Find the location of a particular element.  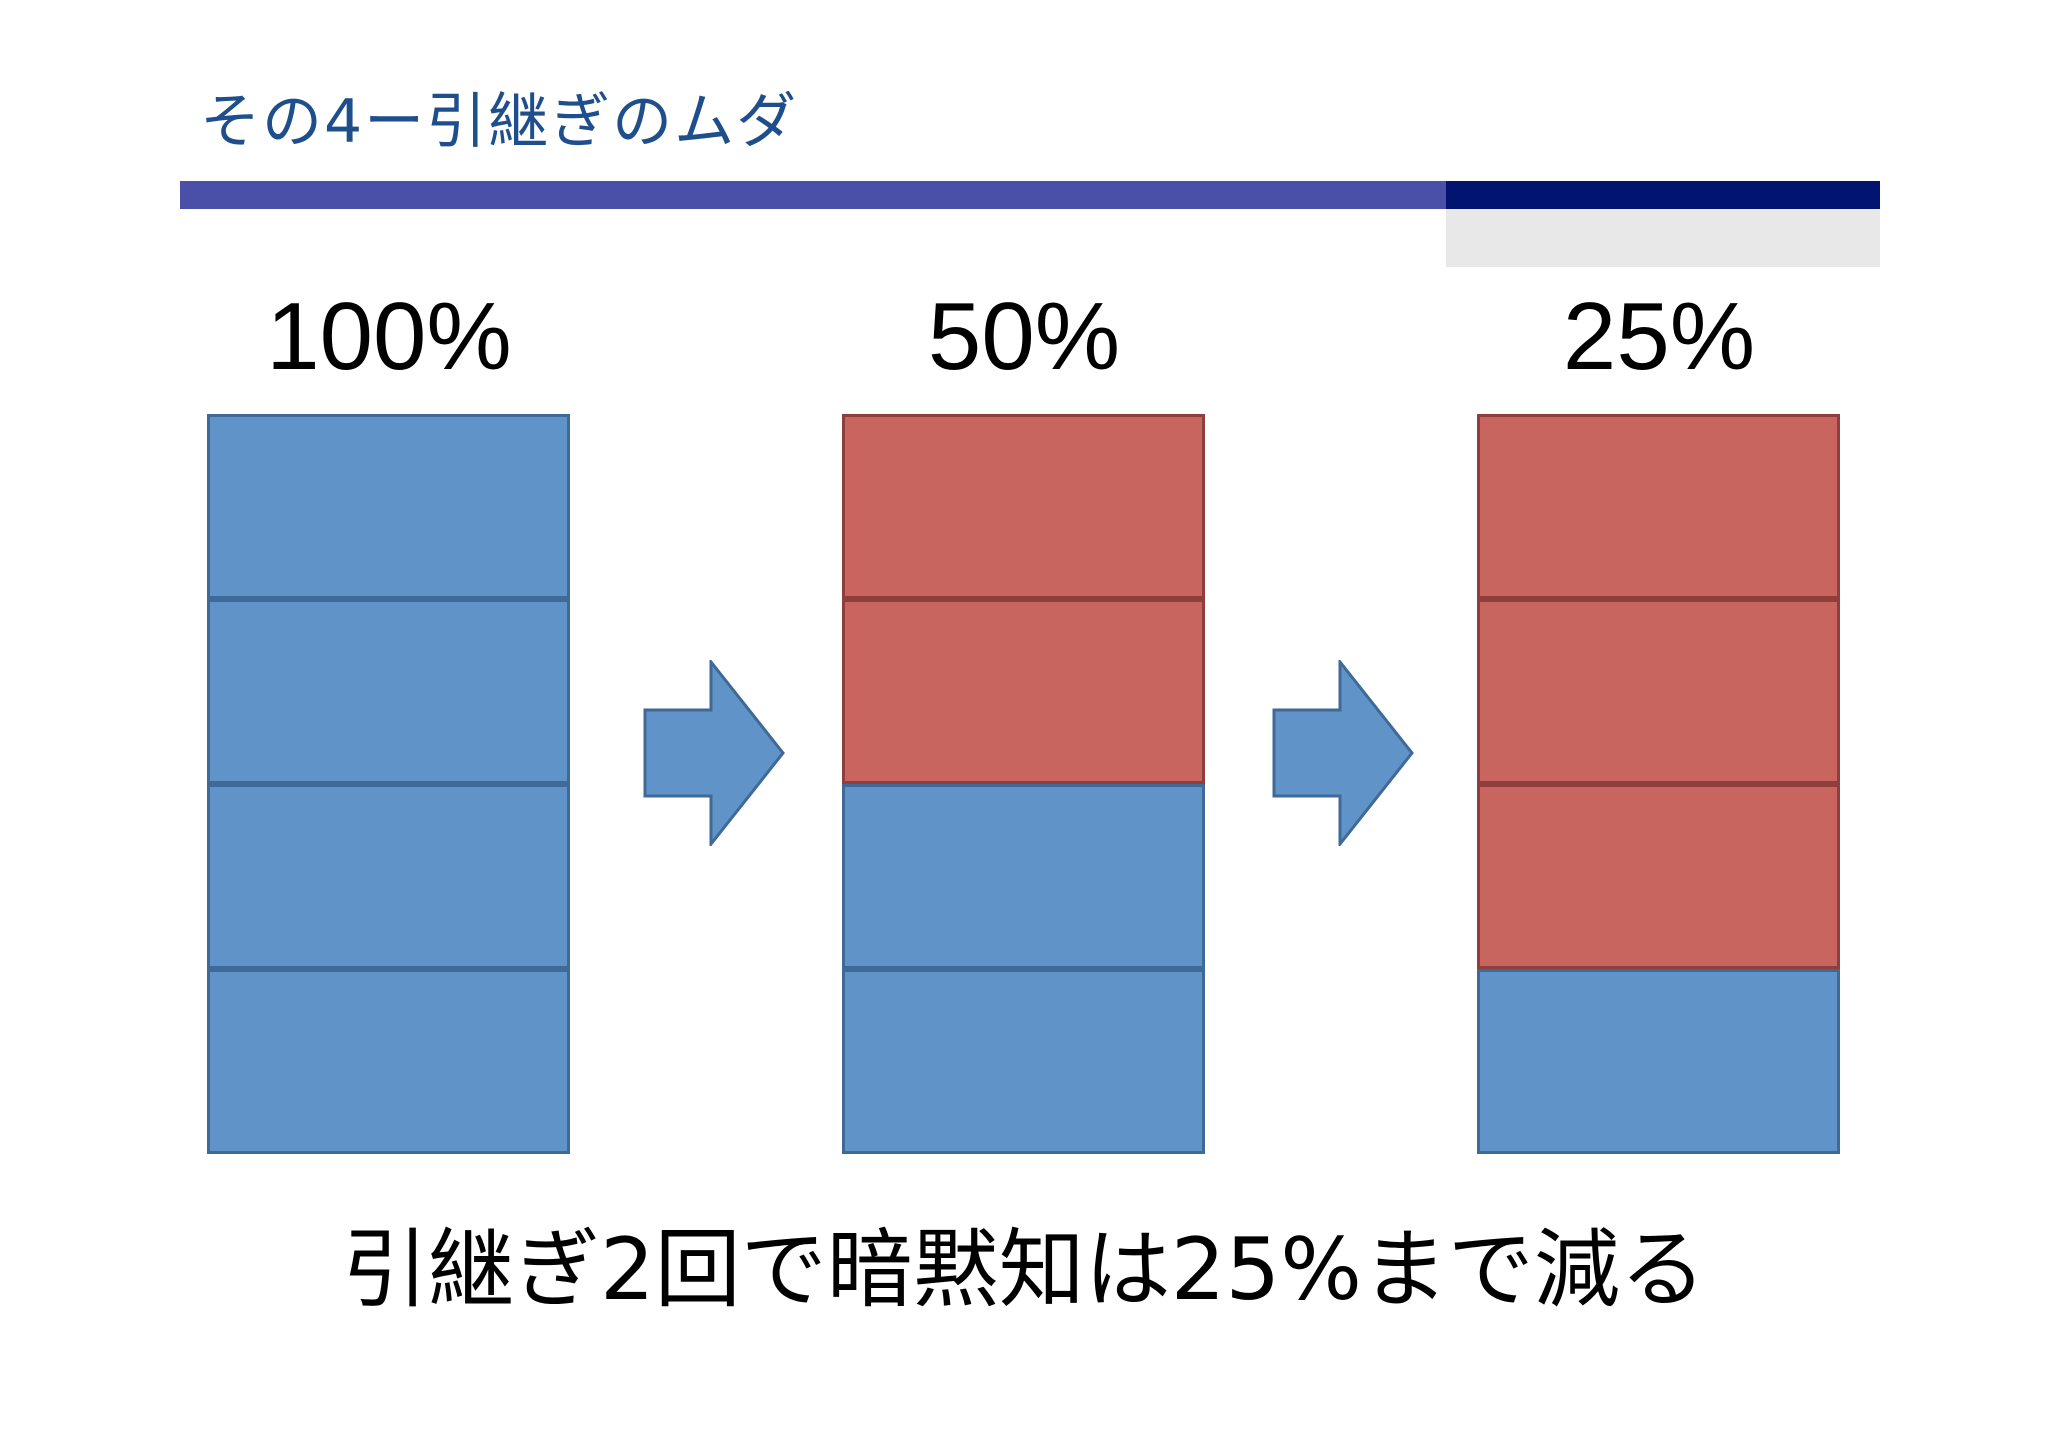

caption: 引継ぎ2回で暗黙知は25%まで減る is located at coordinates (1024, 1270).